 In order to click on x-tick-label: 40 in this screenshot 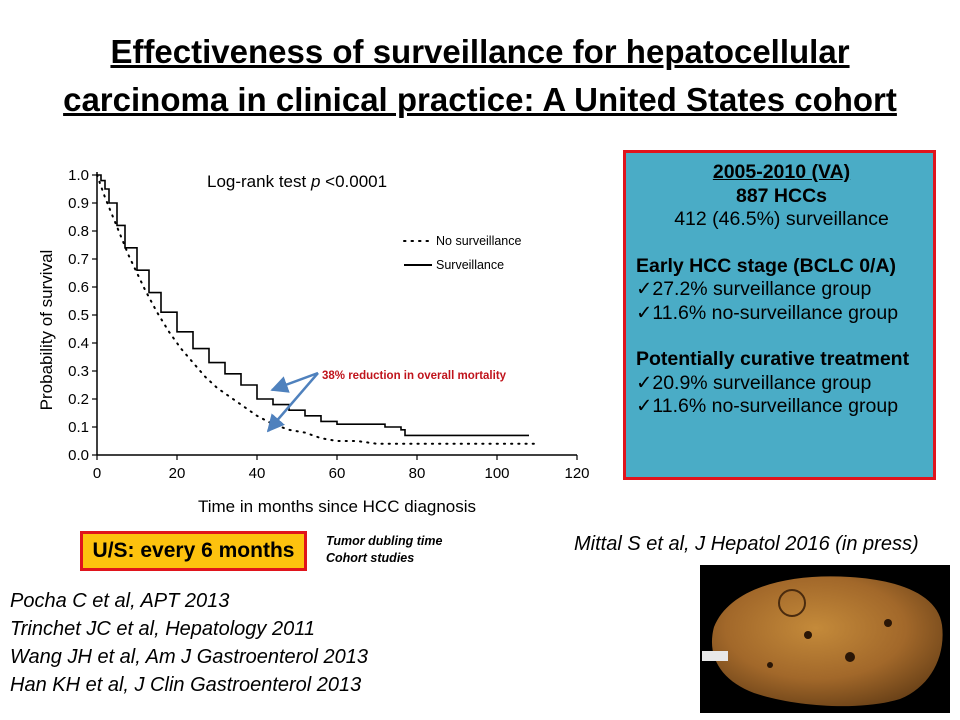, I will do `click(257, 473)`.